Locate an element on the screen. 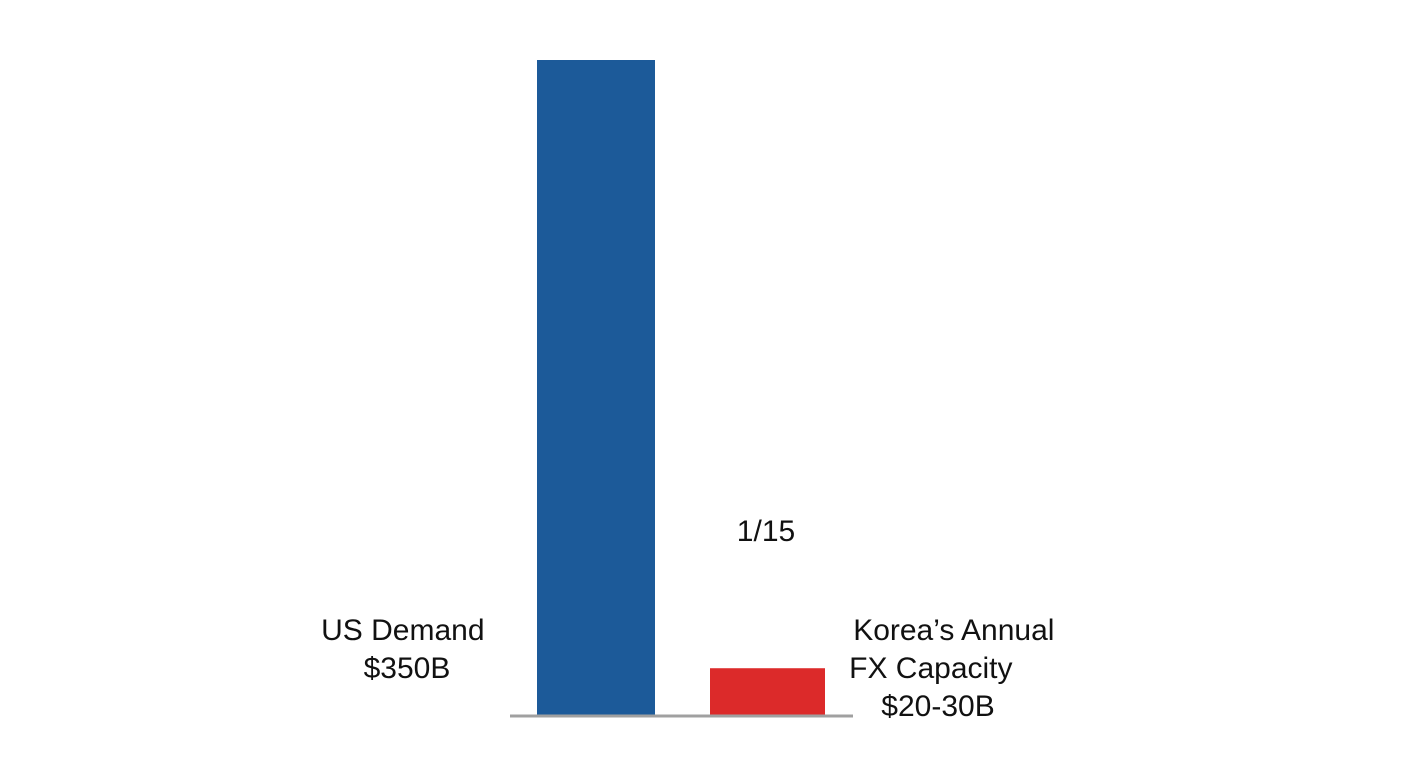 The width and height of the screenshot is (1408, 768). bar-us-demand is located at coordinates (596, 387).